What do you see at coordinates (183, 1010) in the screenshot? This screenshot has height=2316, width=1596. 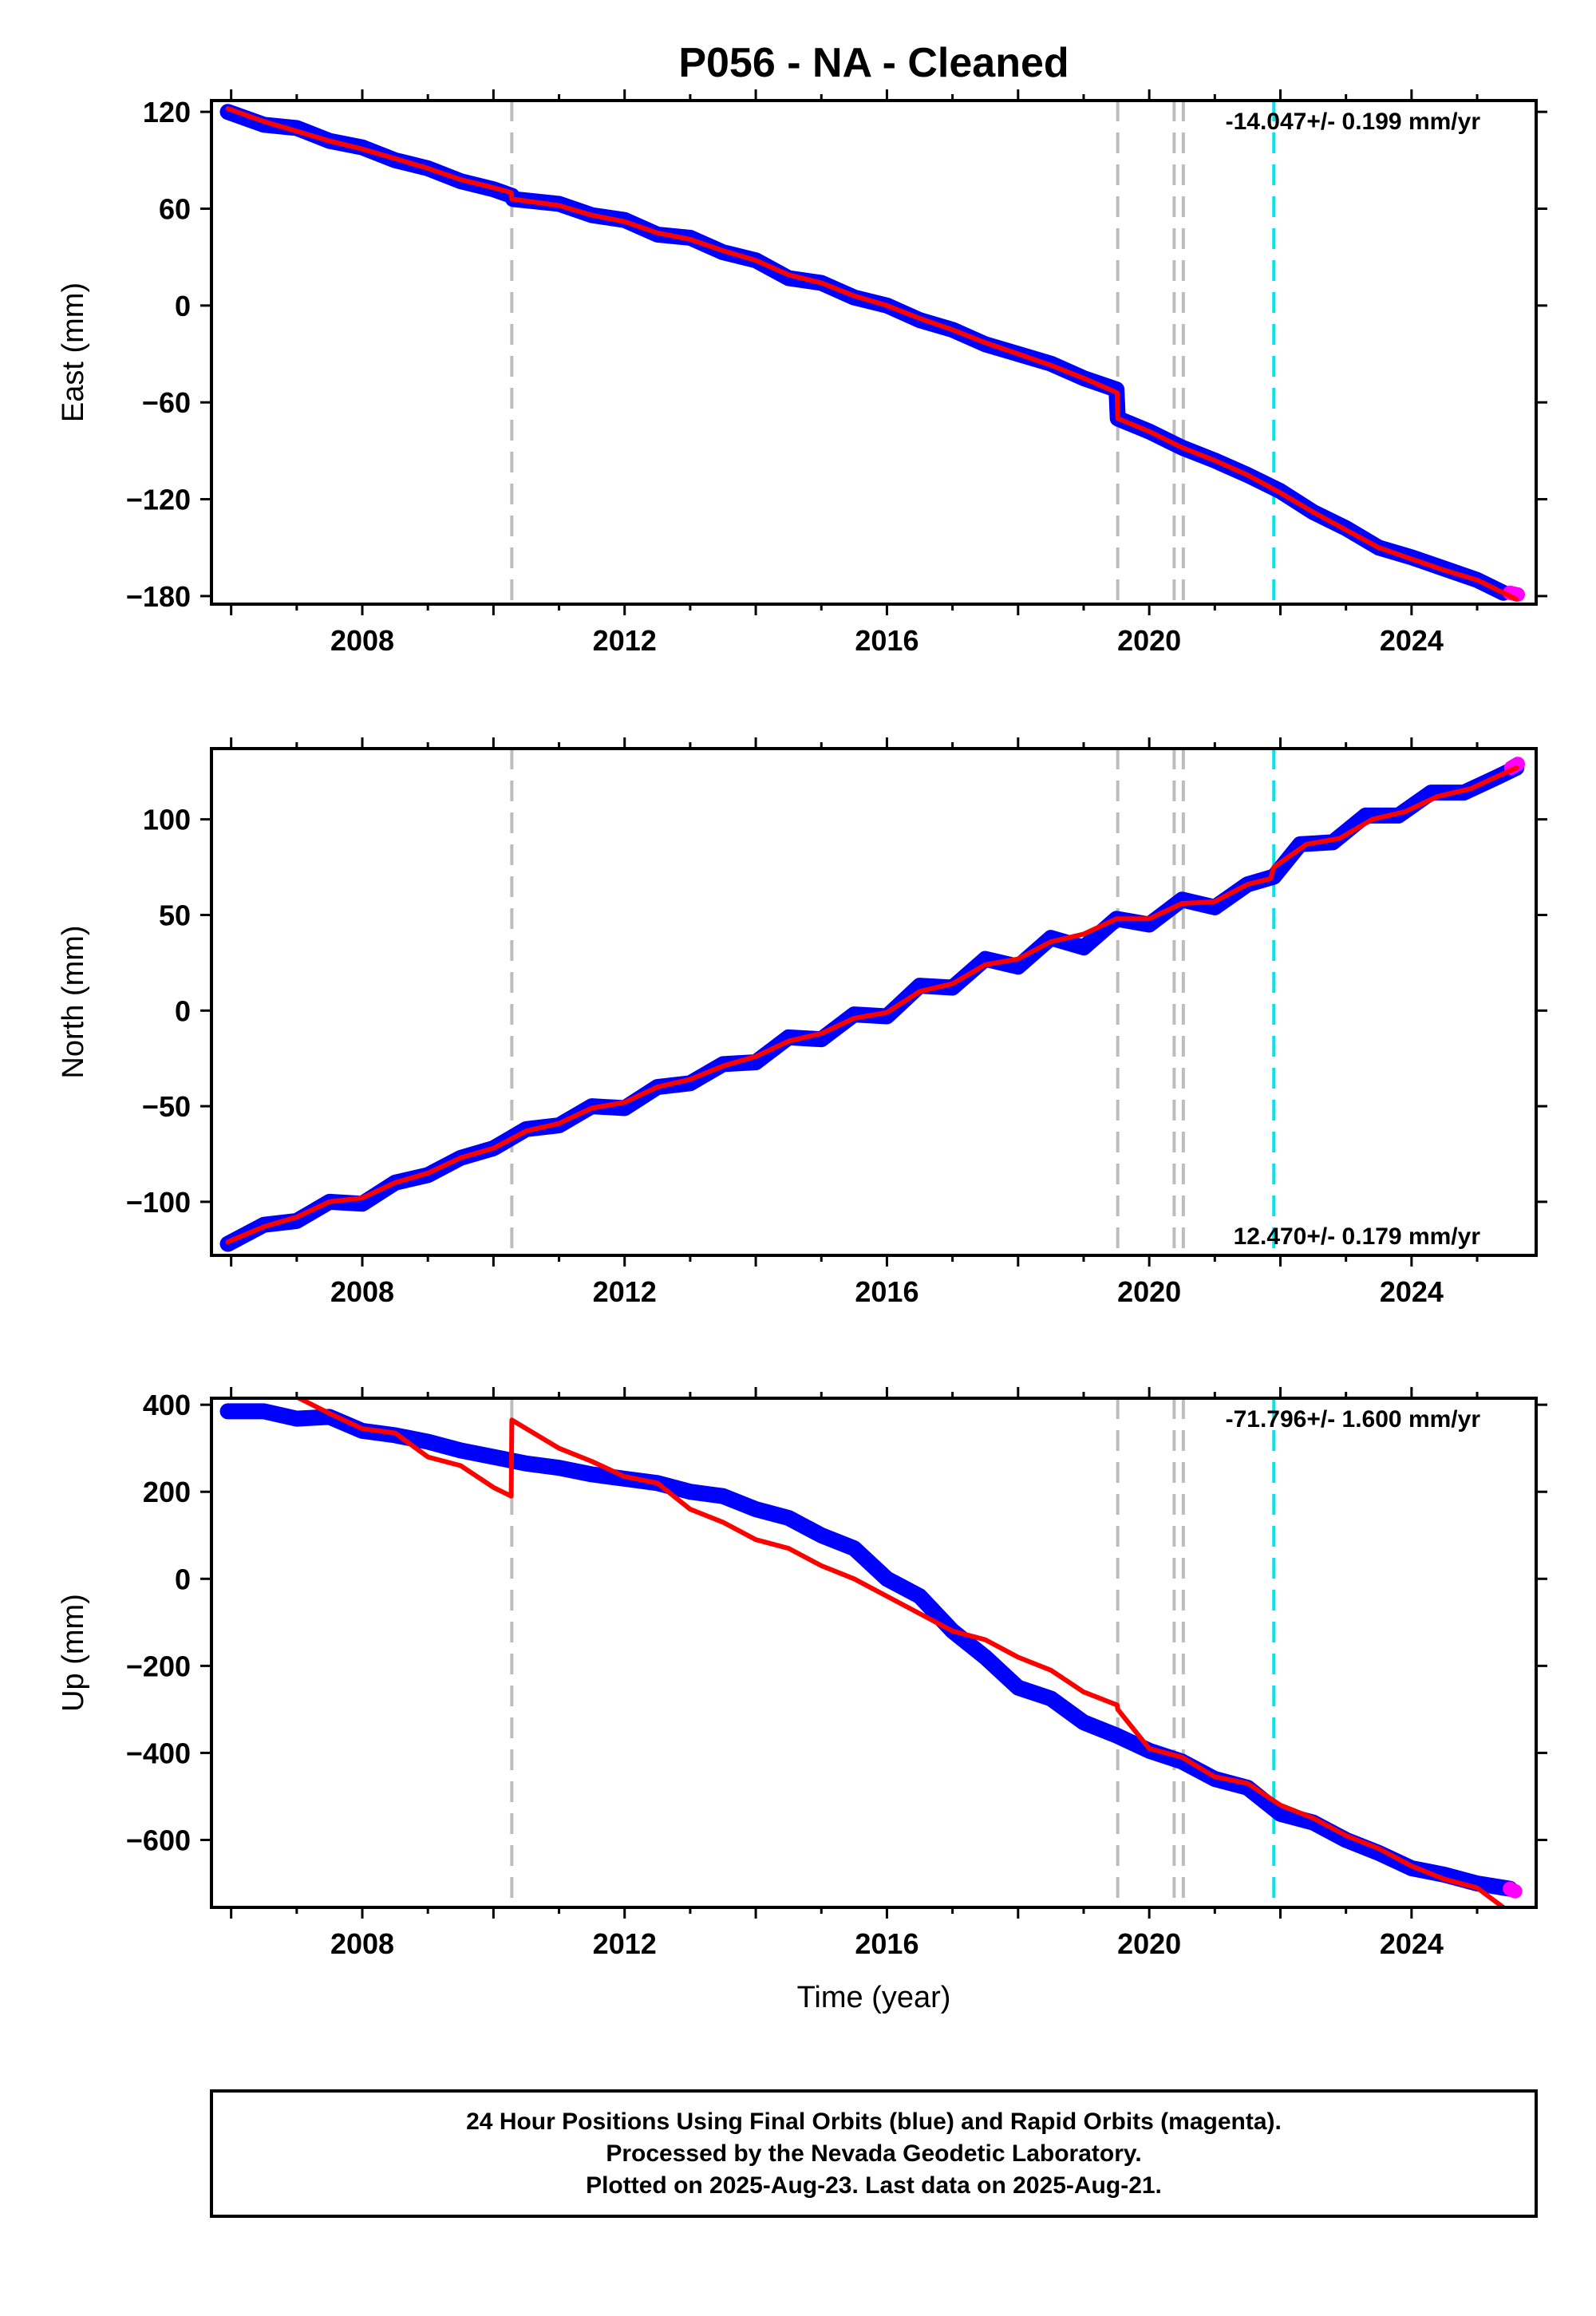 I see `north-y-tick-label: 0` at bounding box center [183, 1010].